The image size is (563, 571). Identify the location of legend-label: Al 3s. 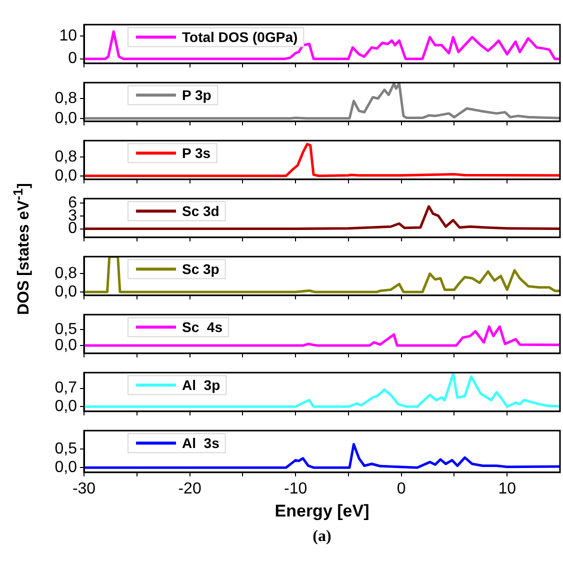
(201, 442).